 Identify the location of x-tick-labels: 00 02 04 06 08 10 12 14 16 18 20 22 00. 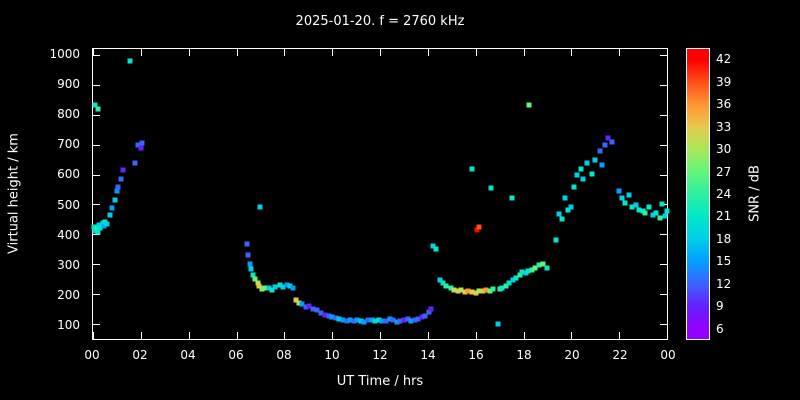
(379, 356).